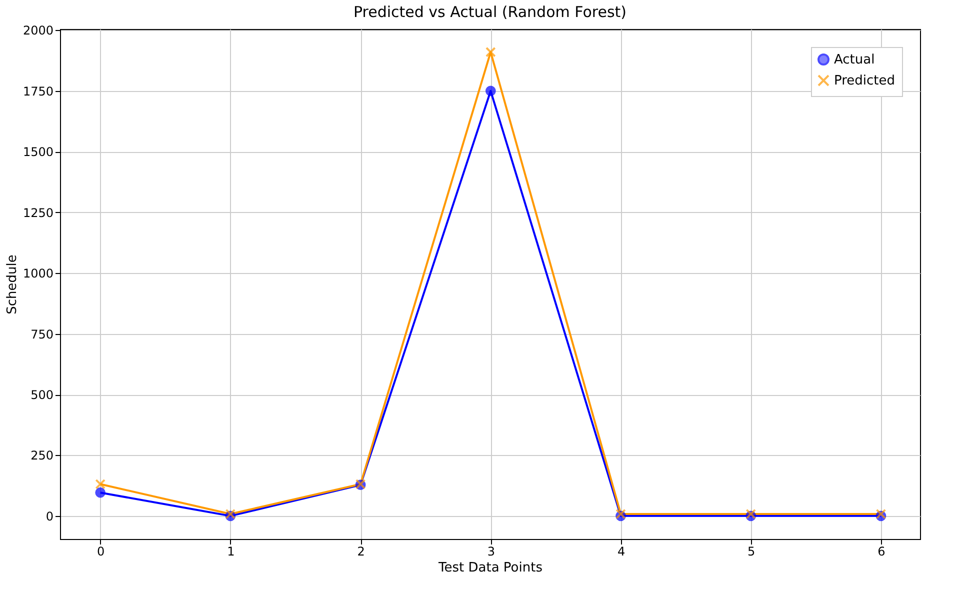 This screenshot has height=615, width=973. Describe the element at coordinates (752, 551) in the screenshot. I see `x-tick-label: 5` at that location.